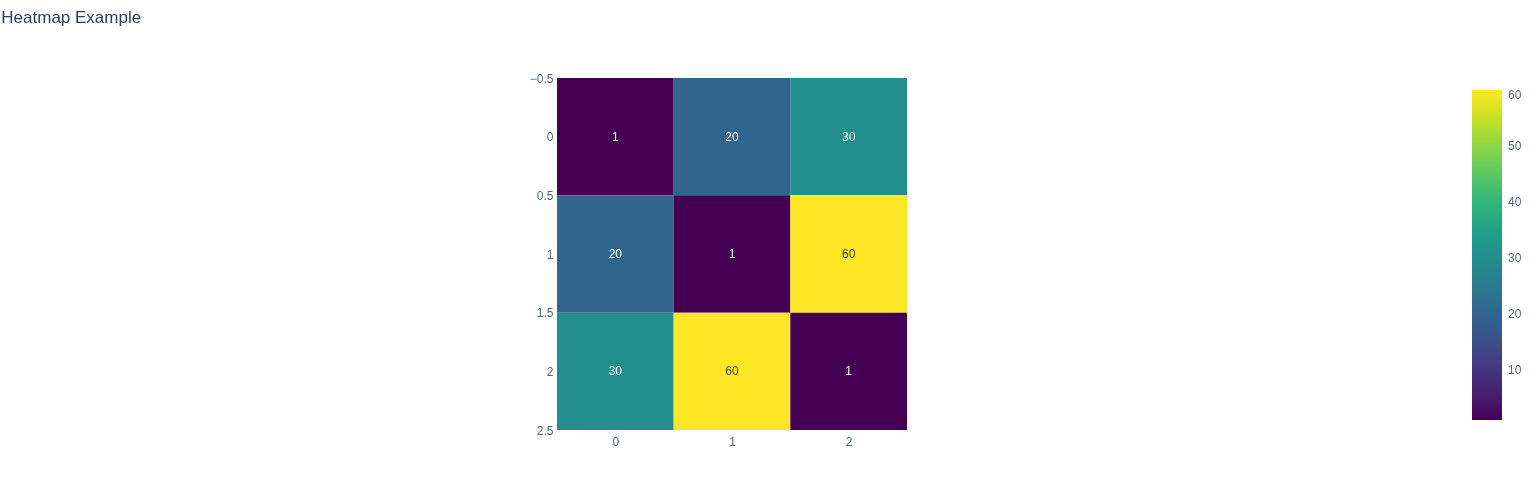  I want to click on y-tick-label: −0.5, so click(541, 78).